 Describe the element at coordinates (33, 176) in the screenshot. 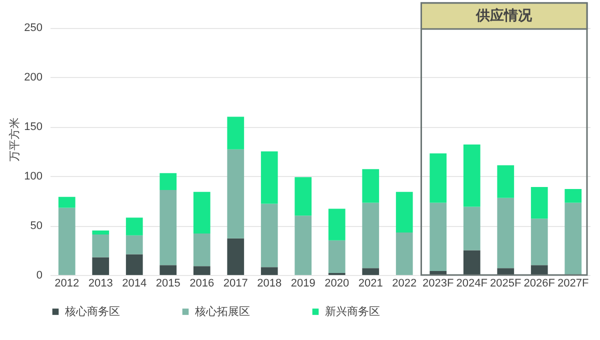

I see `y-tick-label: 100` at that location.